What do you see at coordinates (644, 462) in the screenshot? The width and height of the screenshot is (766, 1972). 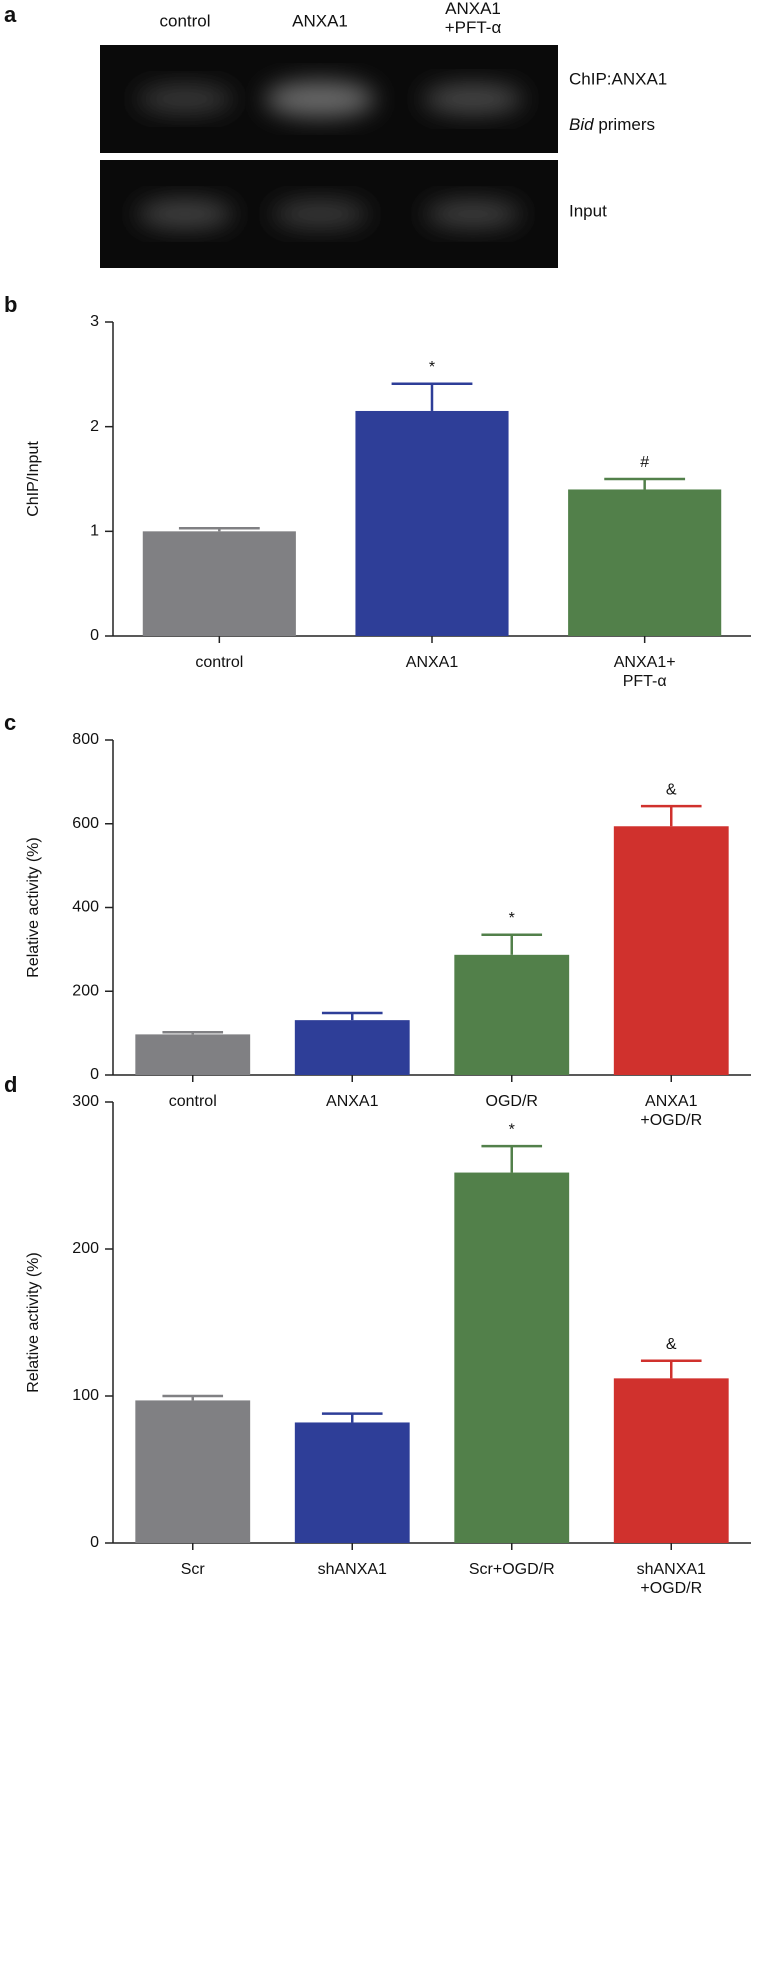 I see `significance-mark: #` at bounding box center [644, 462].